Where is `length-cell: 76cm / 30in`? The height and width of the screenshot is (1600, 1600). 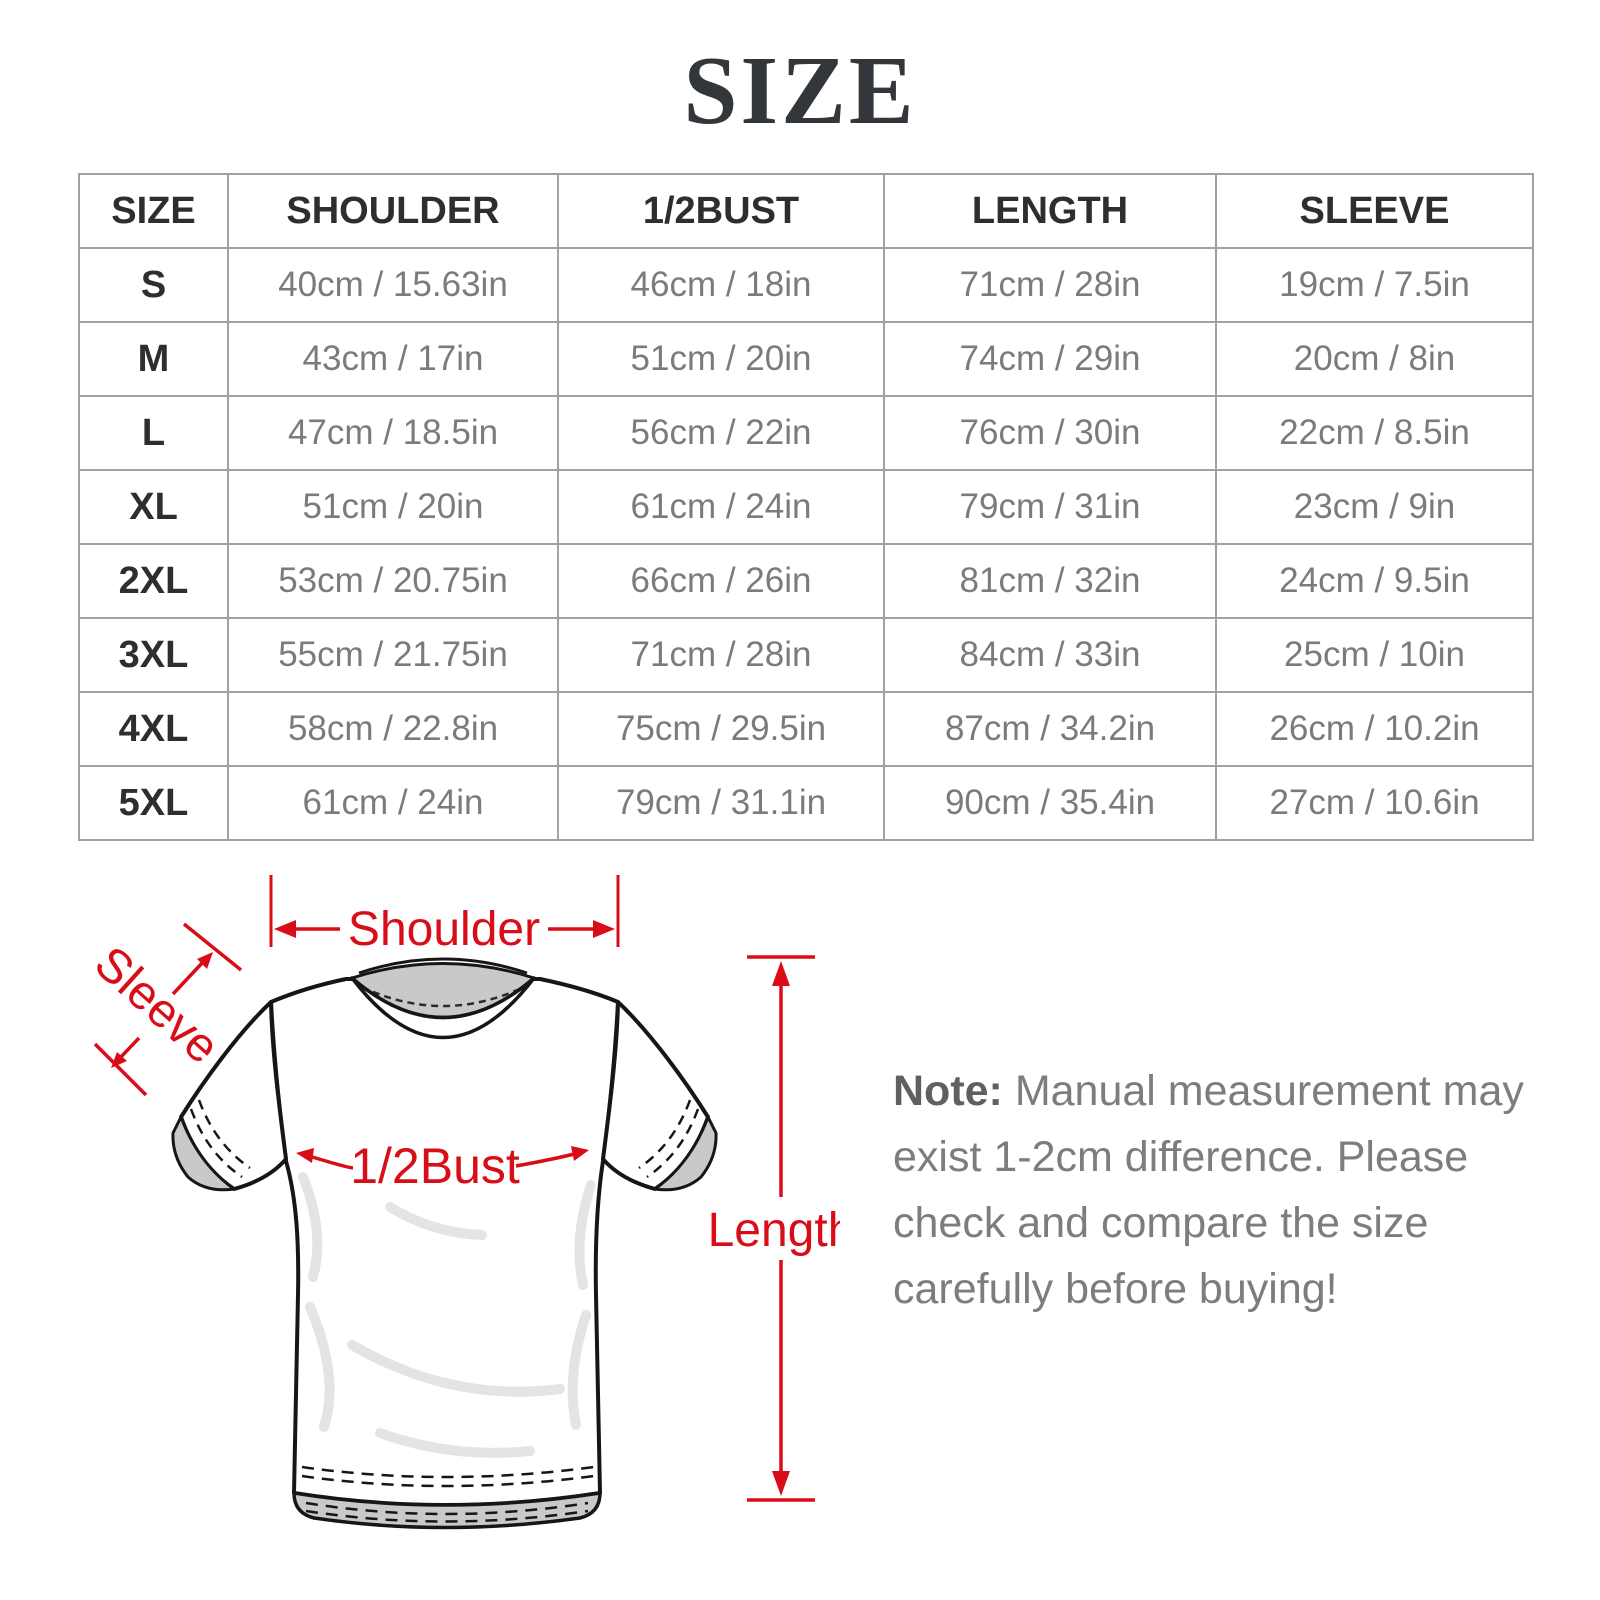 length-cell: 76cm / 30in is located at coordinates (1050, 433).